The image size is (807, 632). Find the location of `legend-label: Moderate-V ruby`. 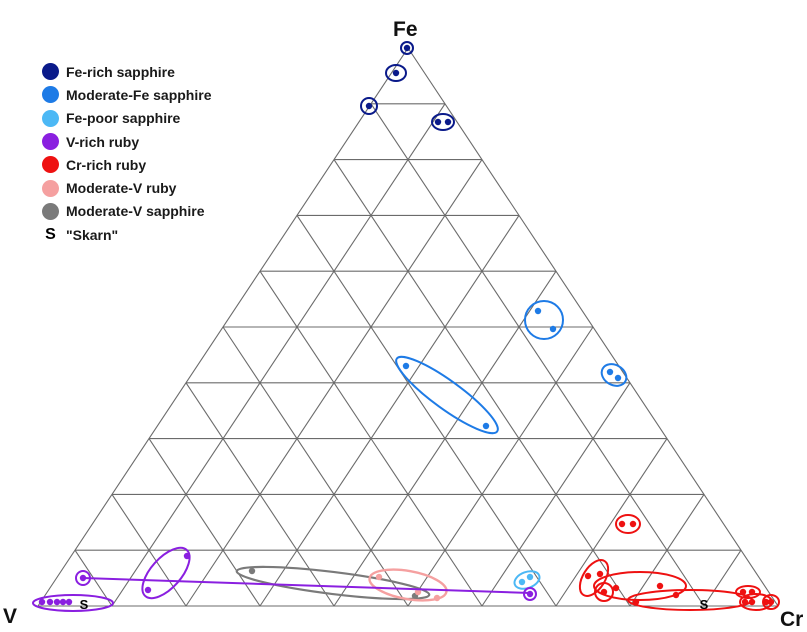

legend-label: Moderate-V ruby is located at coordinates (121, 188).